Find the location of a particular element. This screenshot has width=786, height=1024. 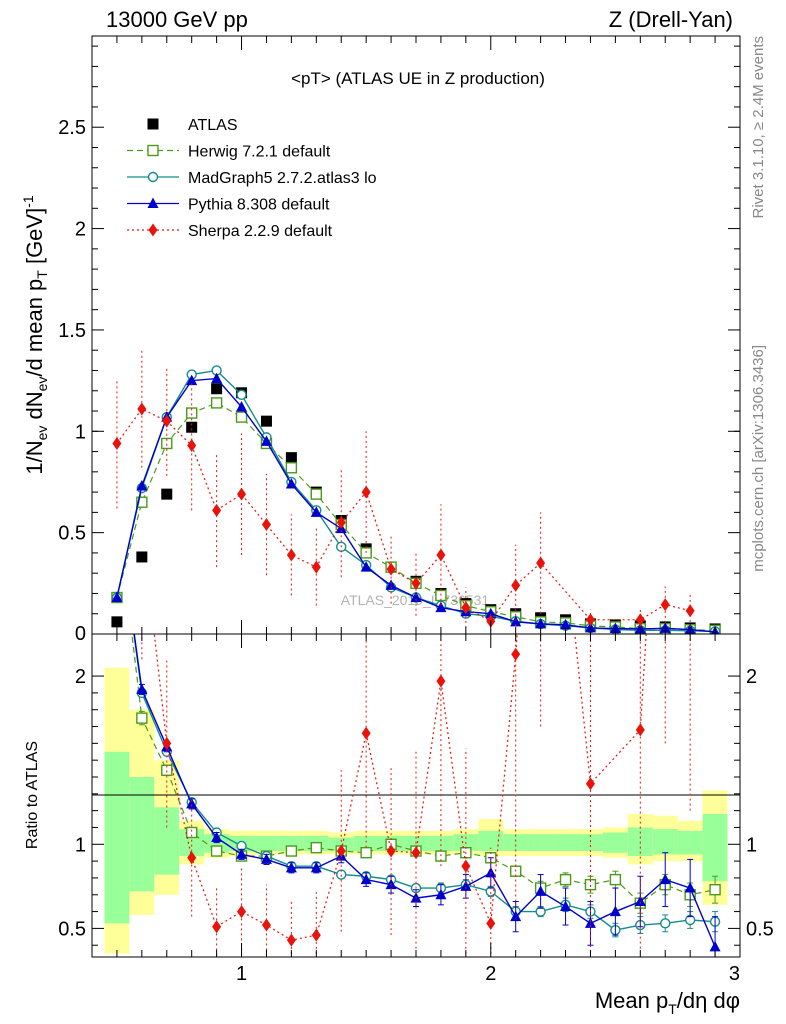

main-y-tick-label: 2 is located at coordinates (80, 230).